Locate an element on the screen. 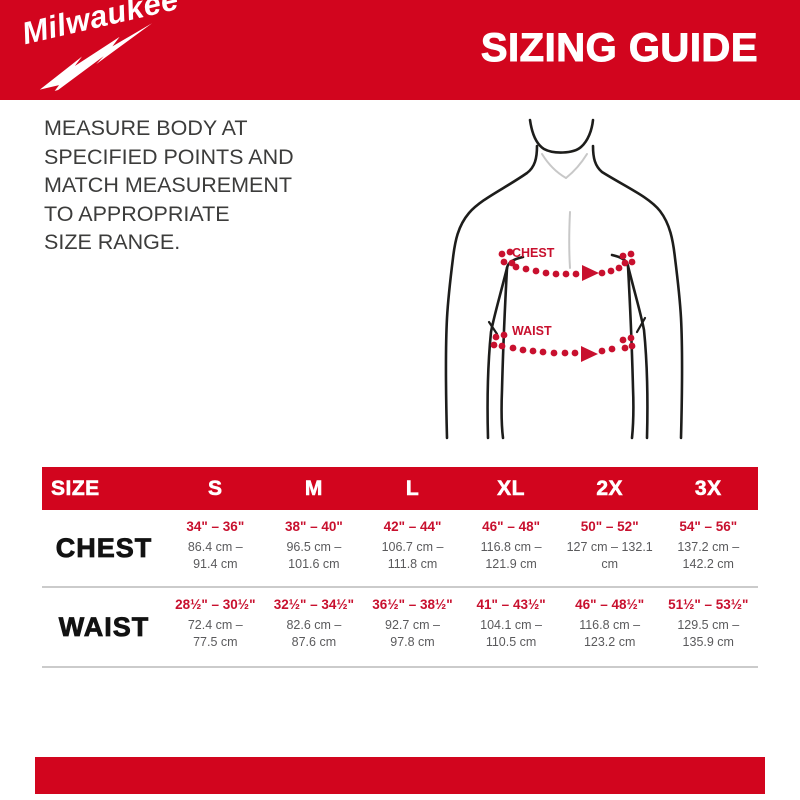  inches-range: 54" – 56" is located at coordinates (708, 526).